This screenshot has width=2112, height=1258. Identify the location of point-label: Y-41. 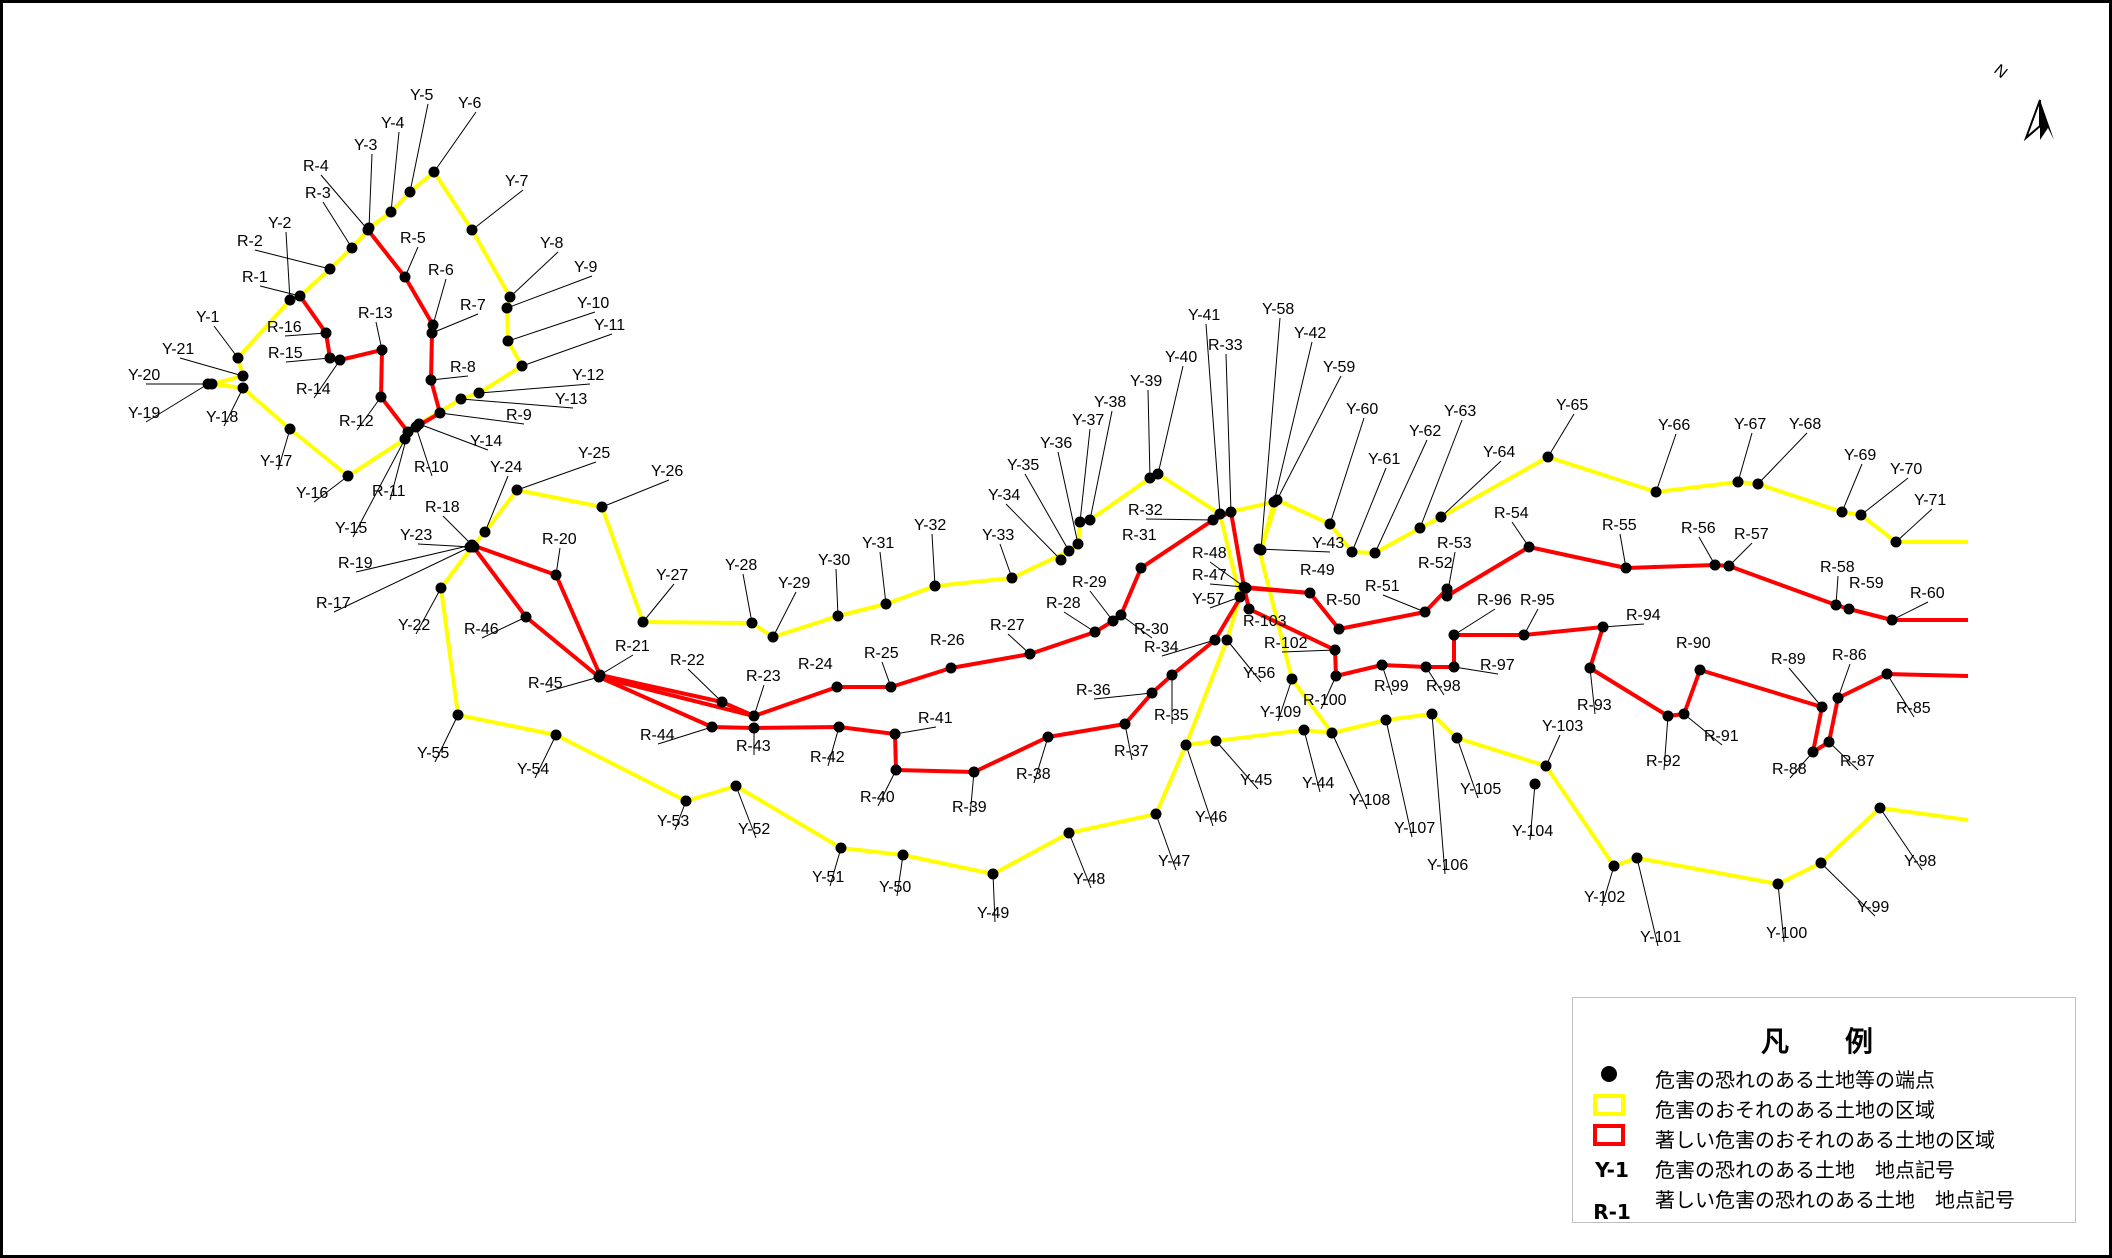
(1204, 315).